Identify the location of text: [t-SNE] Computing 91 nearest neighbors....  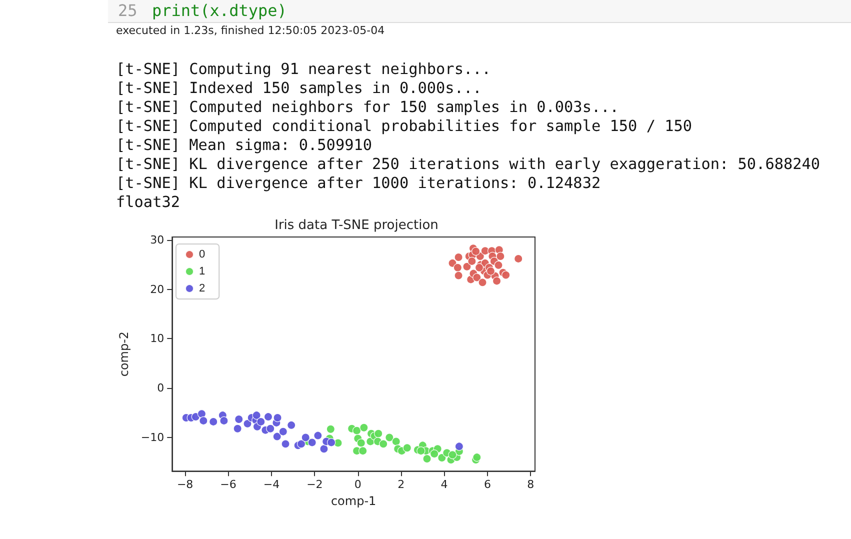
(303, 69).